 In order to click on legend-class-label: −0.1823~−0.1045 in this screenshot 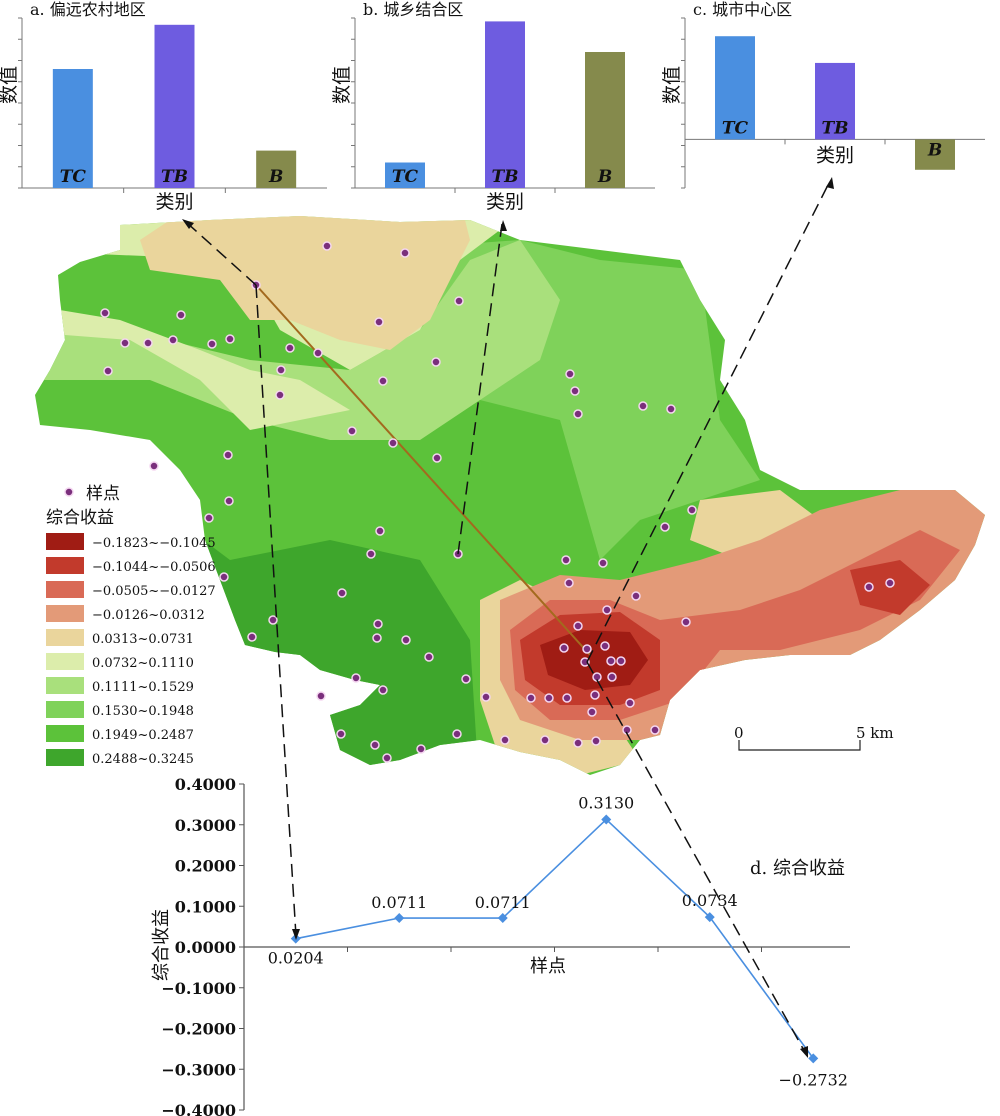, I will do `click(154, 543)`.